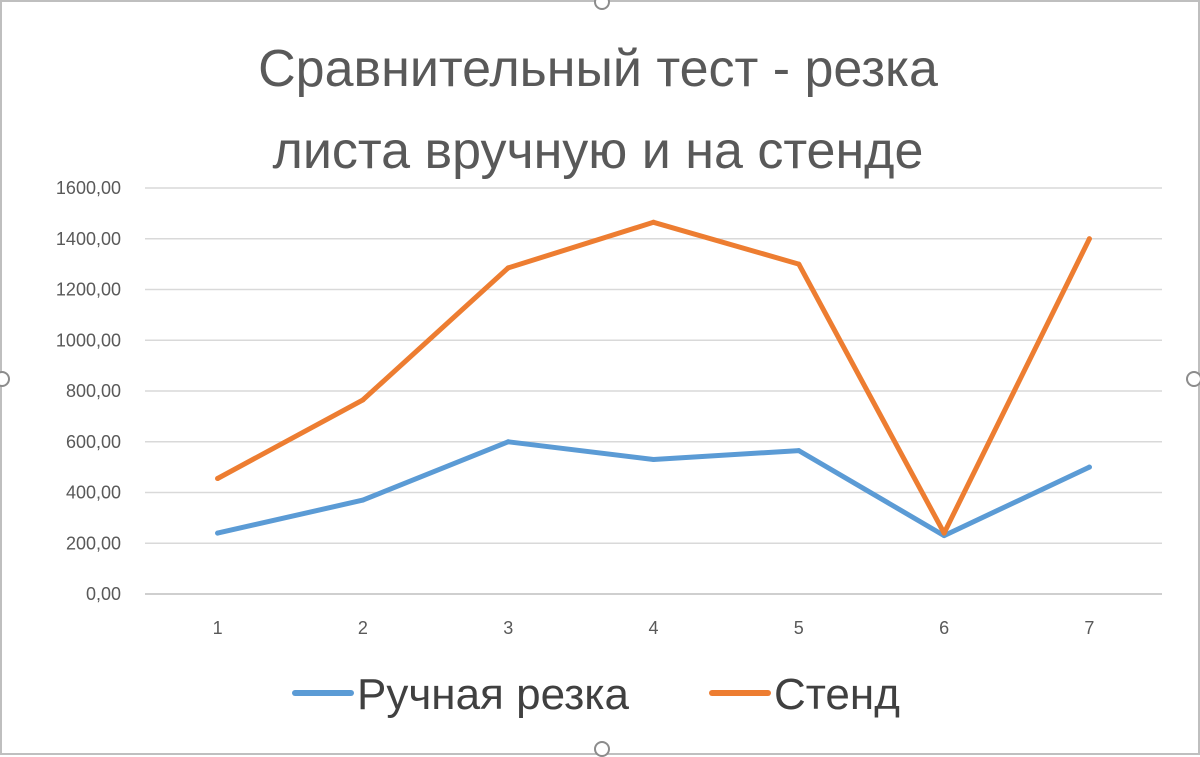  What do you see at coordinates (88, 239) in the screenshot?
I see `y-tick-label: 1400,00` at bounding box center [88, 239].